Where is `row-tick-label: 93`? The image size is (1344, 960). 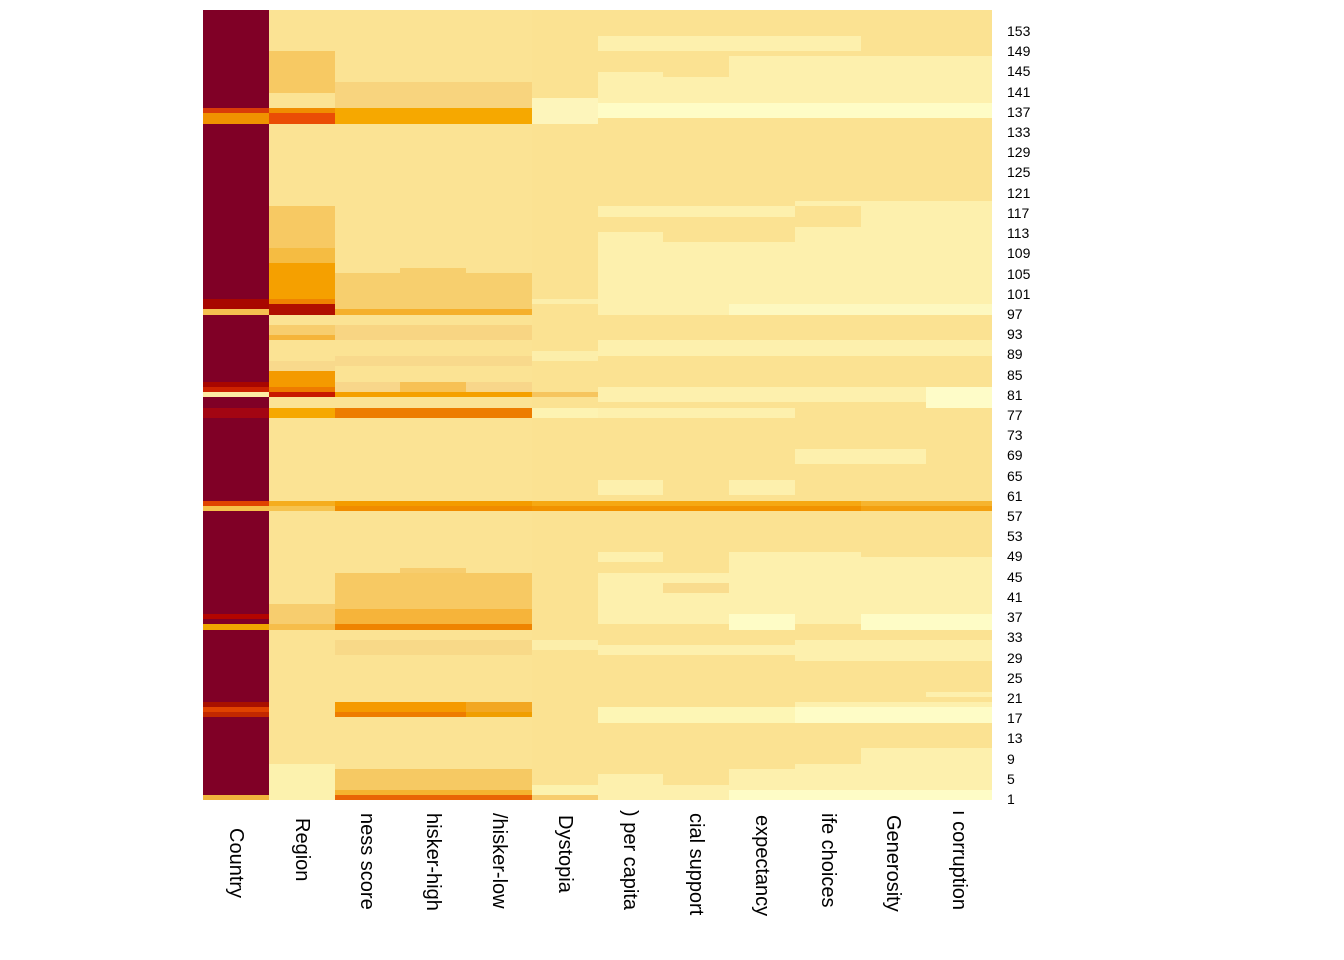
row-tick-label: 93 is located at coordinates (1015, 334).